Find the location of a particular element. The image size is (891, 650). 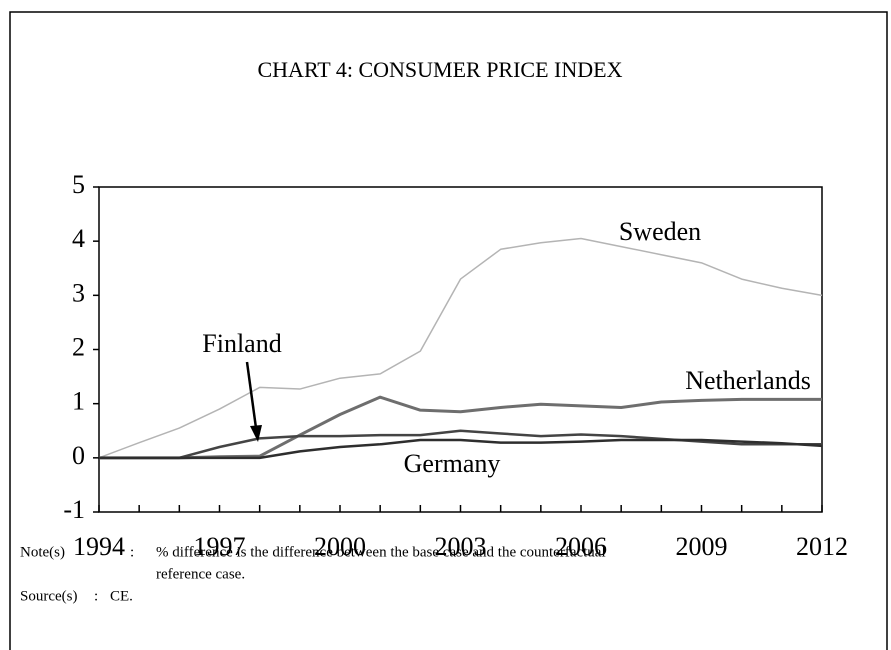

x-tick-label: 2006 is located at coordinates (581, 546).